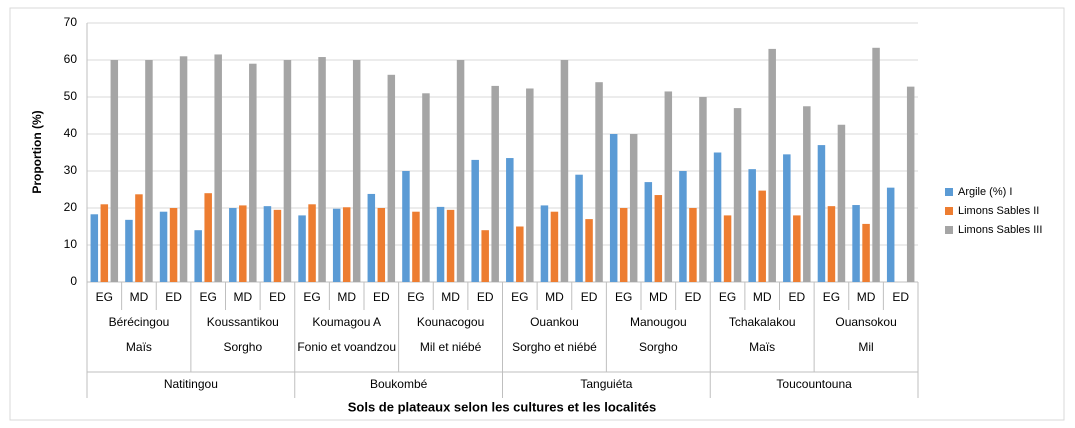 The image size is (1075, 428). I want to click on y-tick-label: 70, so click(71, 22).